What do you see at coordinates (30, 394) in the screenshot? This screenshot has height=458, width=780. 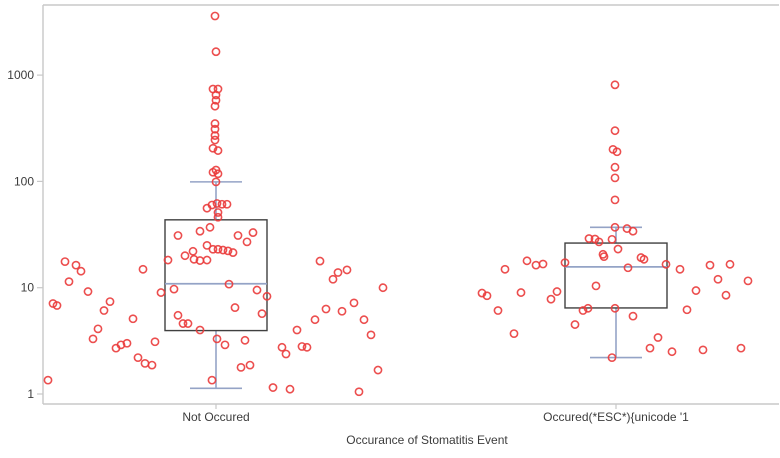 I see `y-tick-label: 1` at bounding box center [30, 394].